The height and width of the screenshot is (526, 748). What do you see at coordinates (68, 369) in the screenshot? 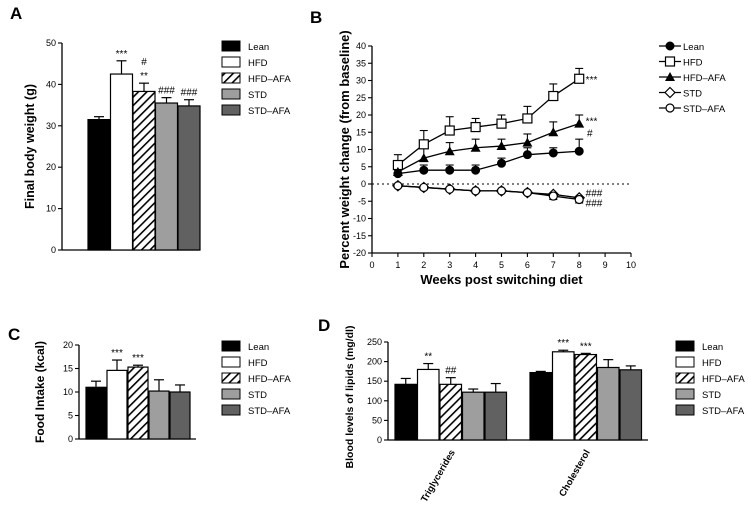
I see `c-y-tick-label: 15` at bounding box center [68, 369].